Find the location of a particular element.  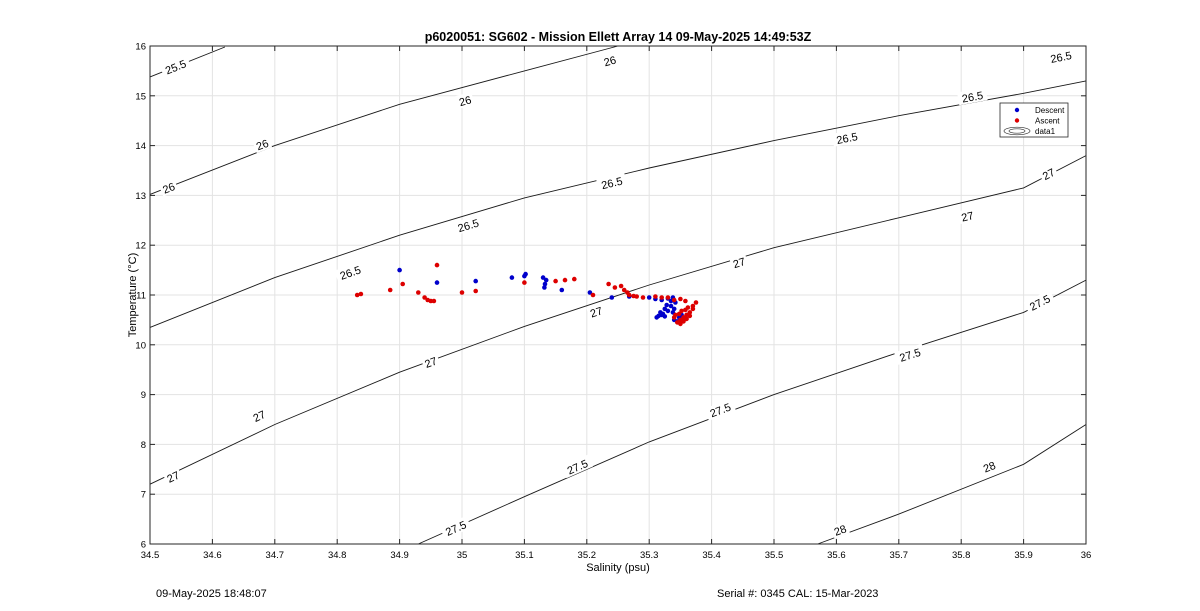

contour-label-group: 26 is located at coordinates (262, 144).